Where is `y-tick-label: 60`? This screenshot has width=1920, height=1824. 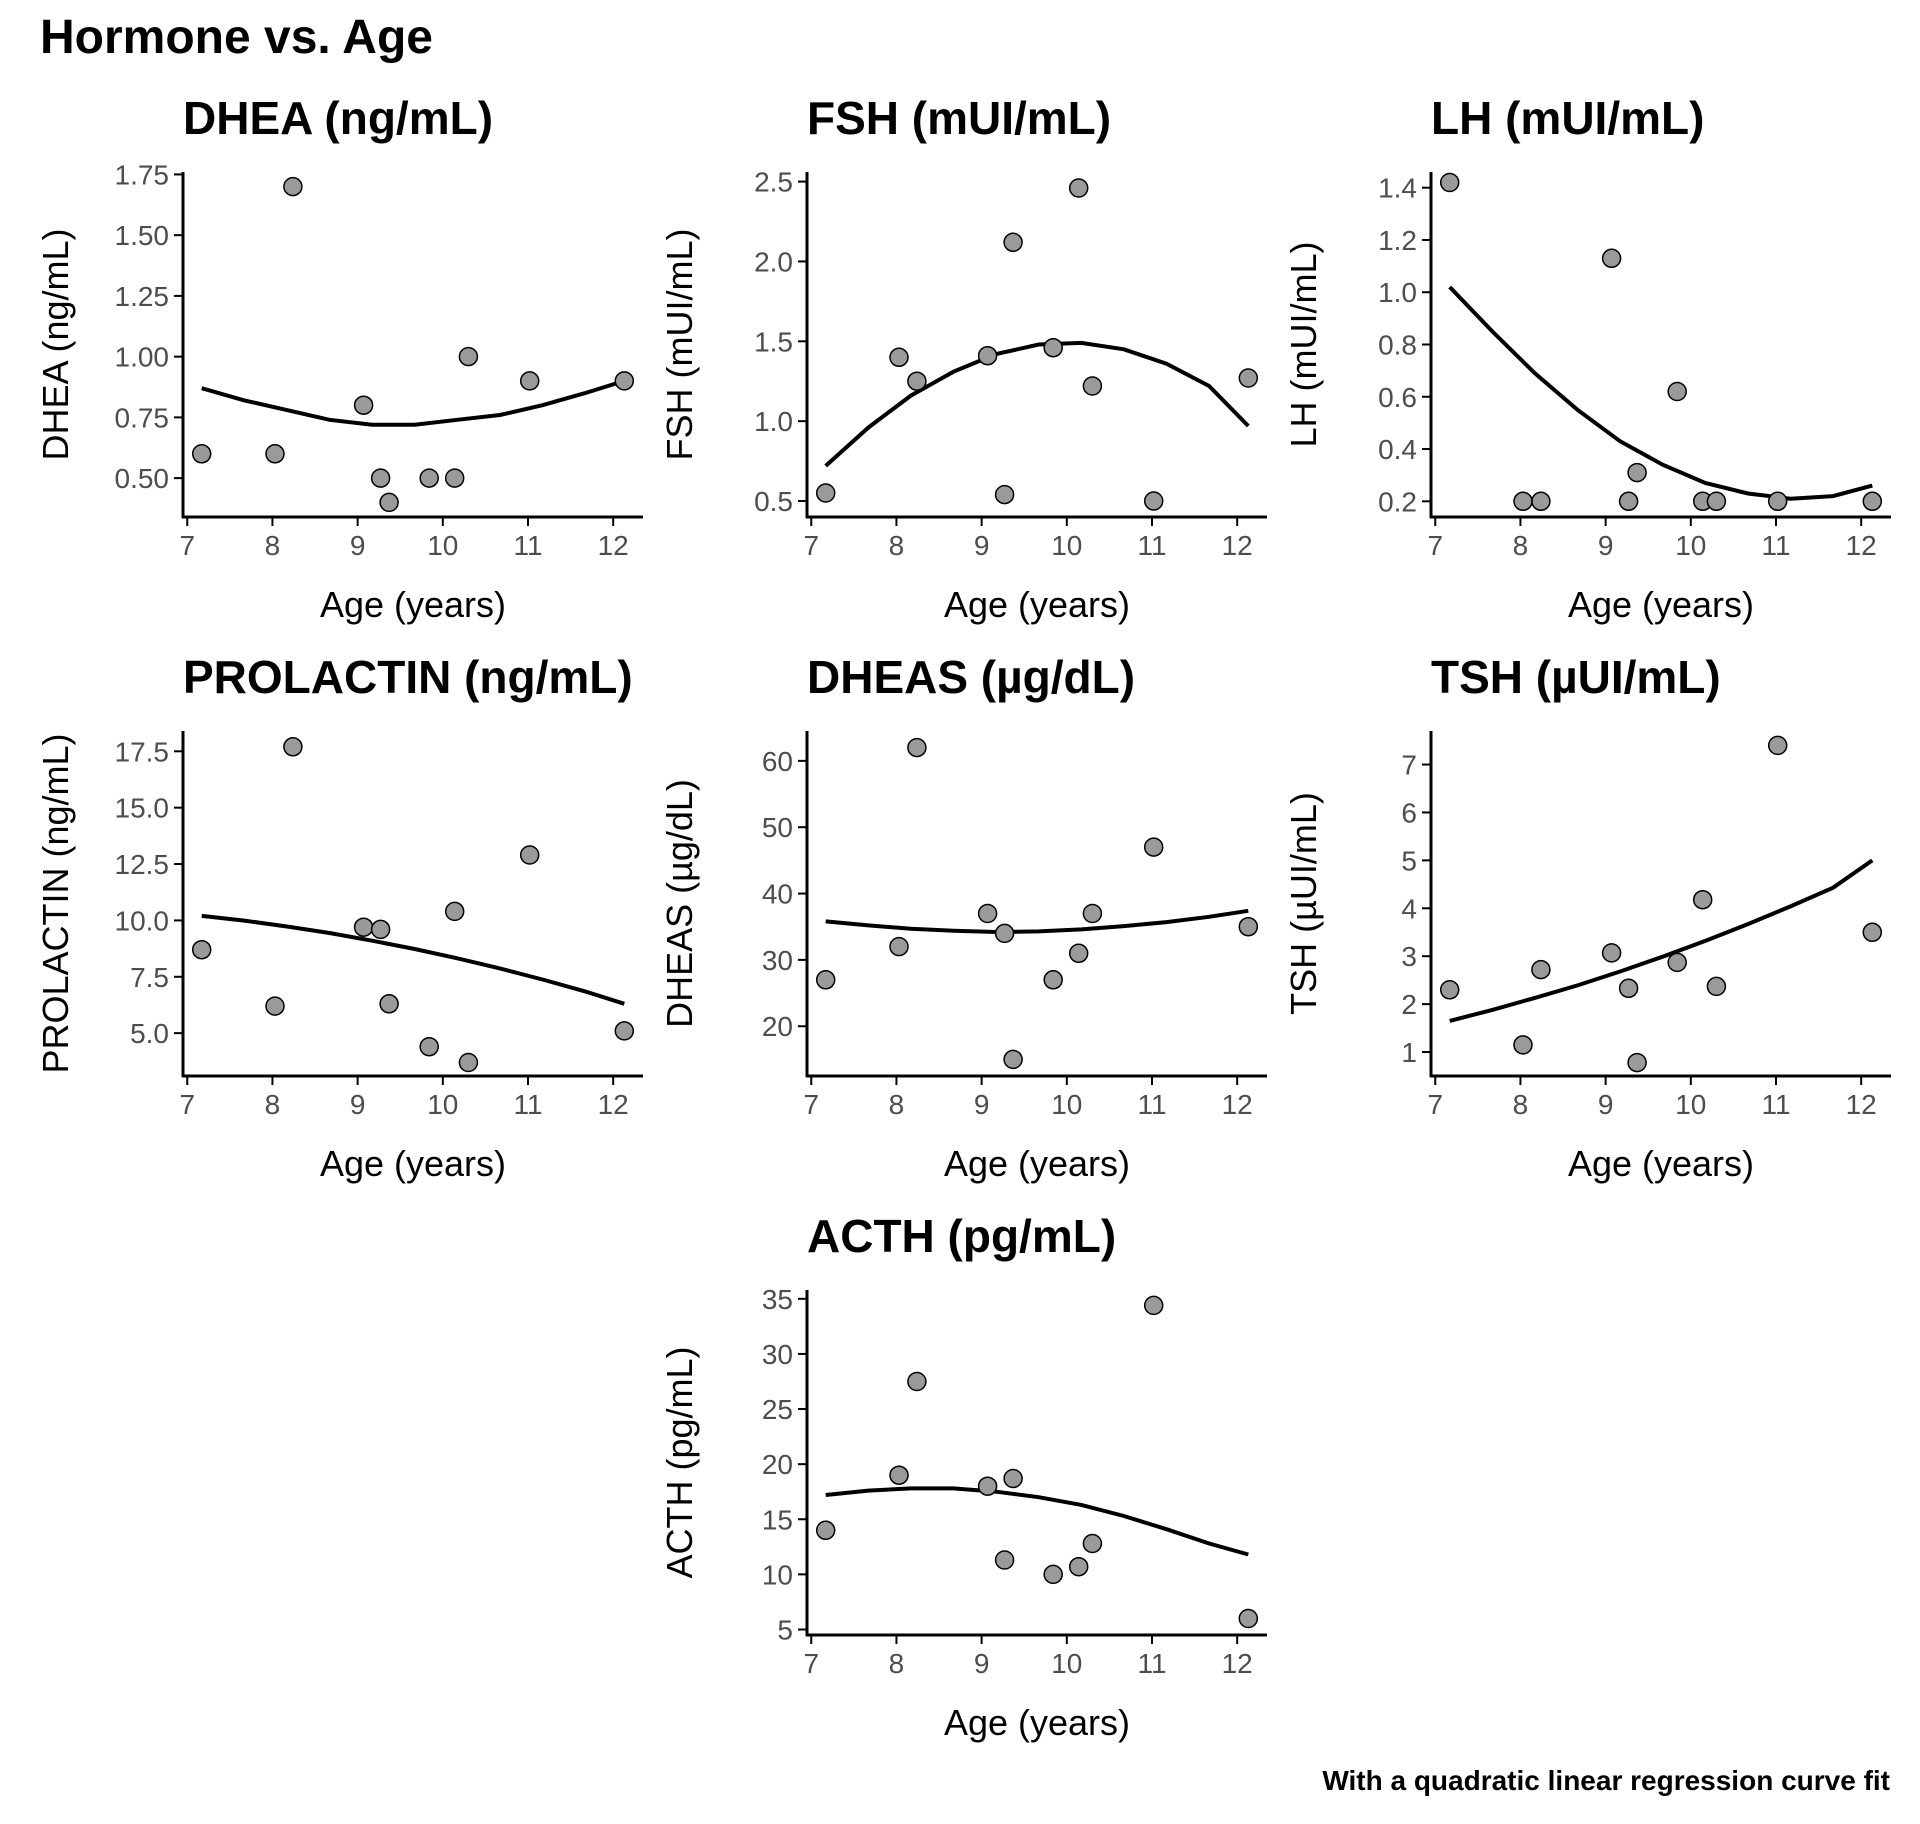
y-tick-label: 60 is located at coordinates (777, 761).